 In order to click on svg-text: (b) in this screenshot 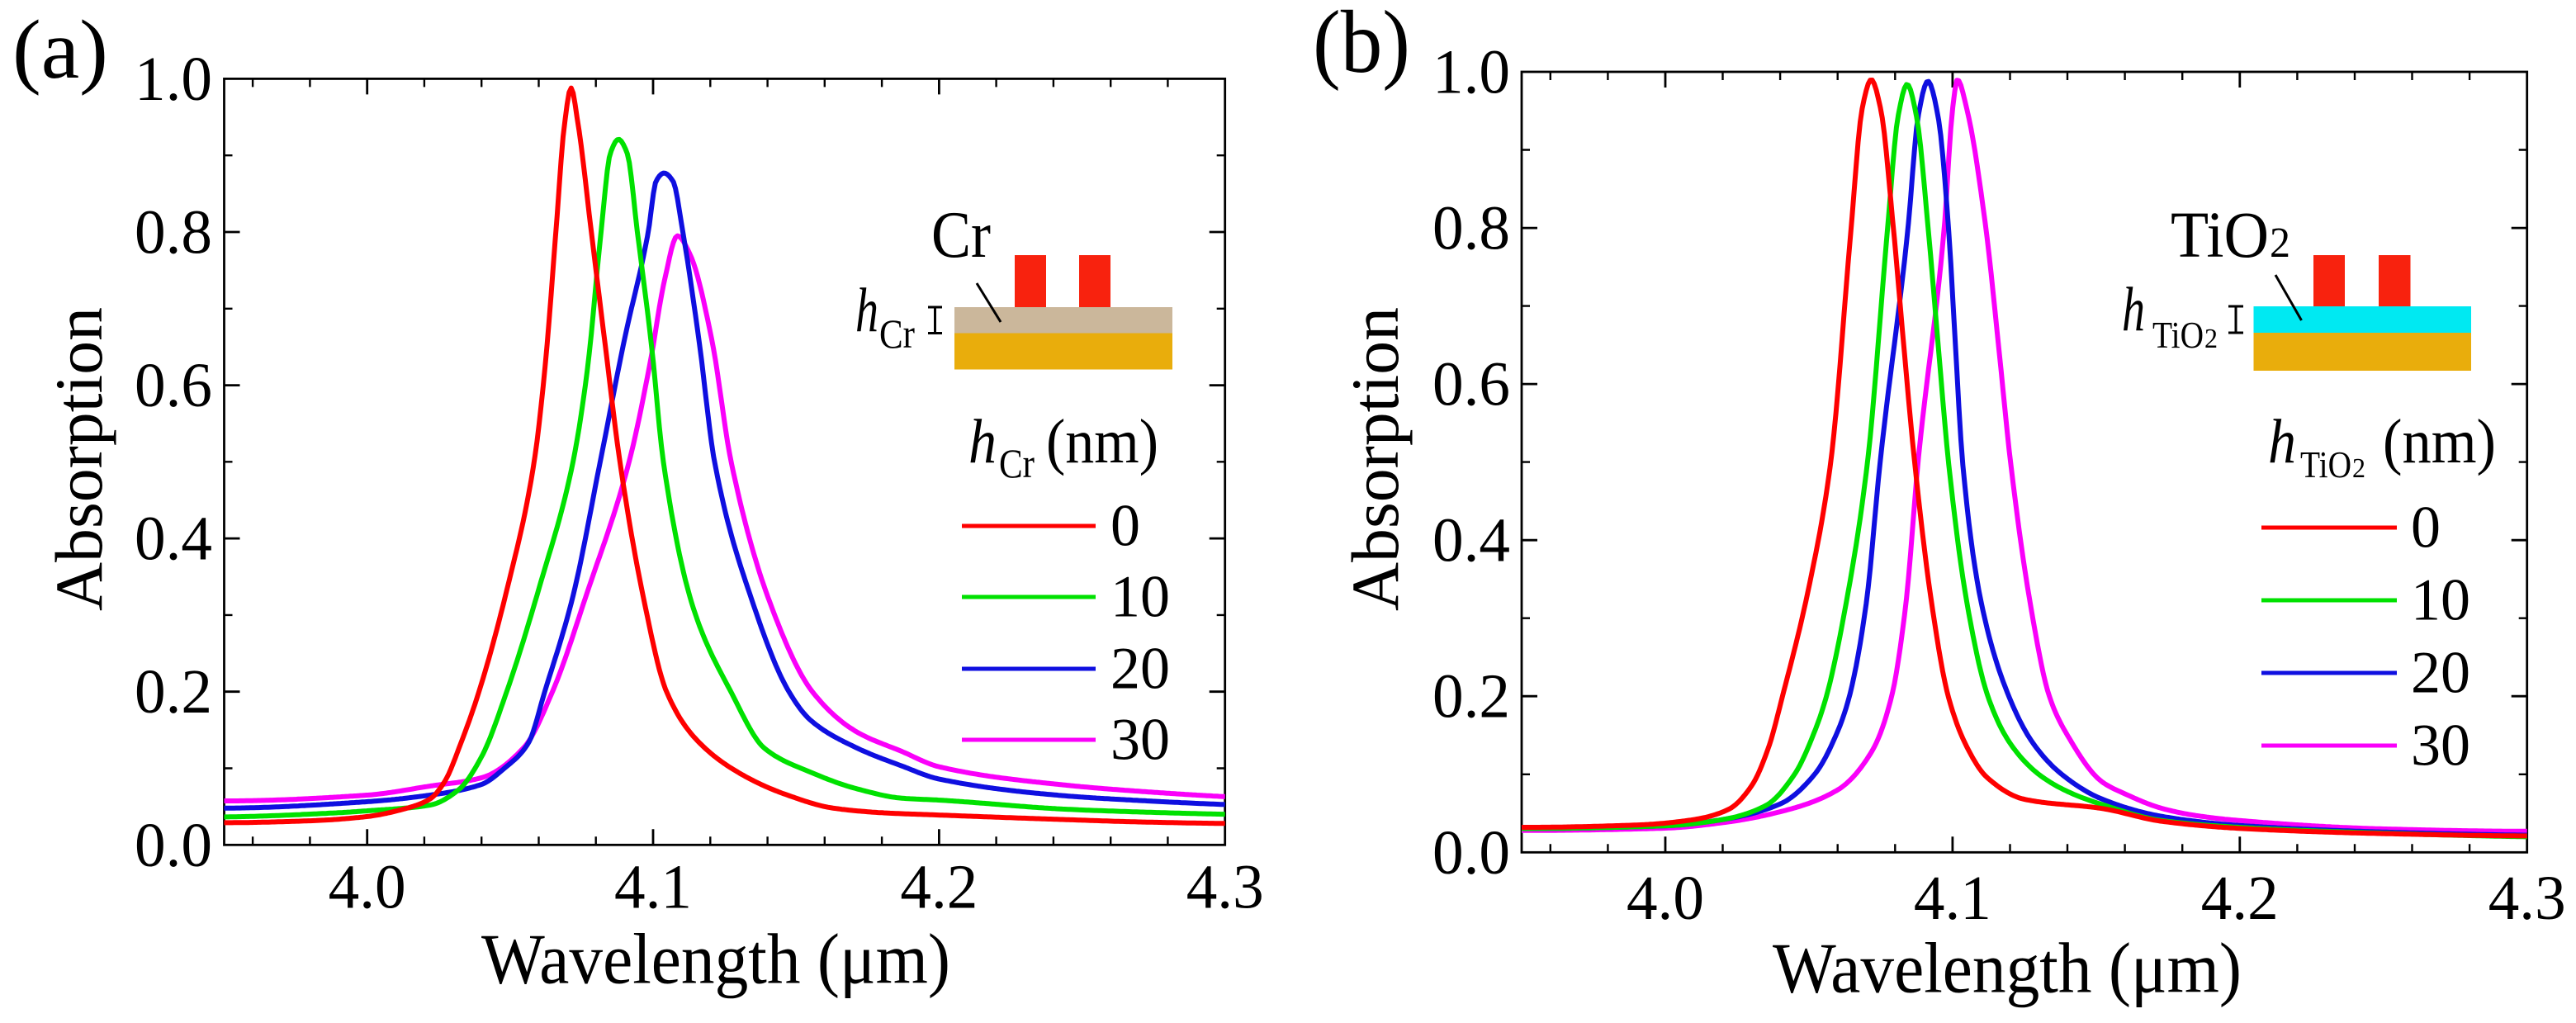, I will do `click(1361, 46)`.